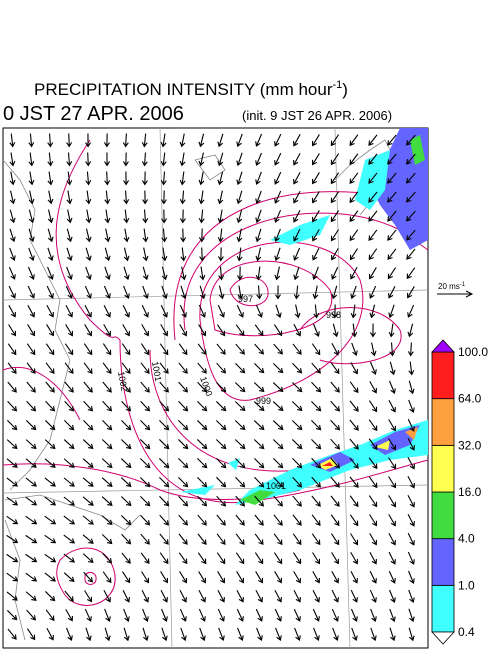 The image size is (500, 650). Describe the element at coordinates (271, 298) in the screenshot. I see `isobar` at that location.